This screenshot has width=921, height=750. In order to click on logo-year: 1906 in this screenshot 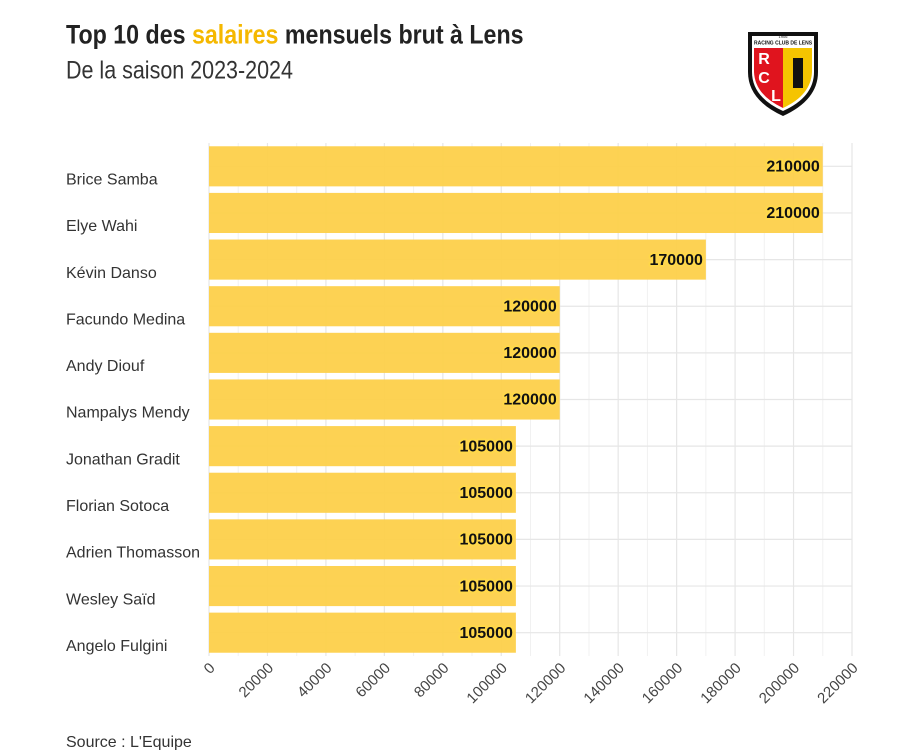, I will do `click(784, 36)`.